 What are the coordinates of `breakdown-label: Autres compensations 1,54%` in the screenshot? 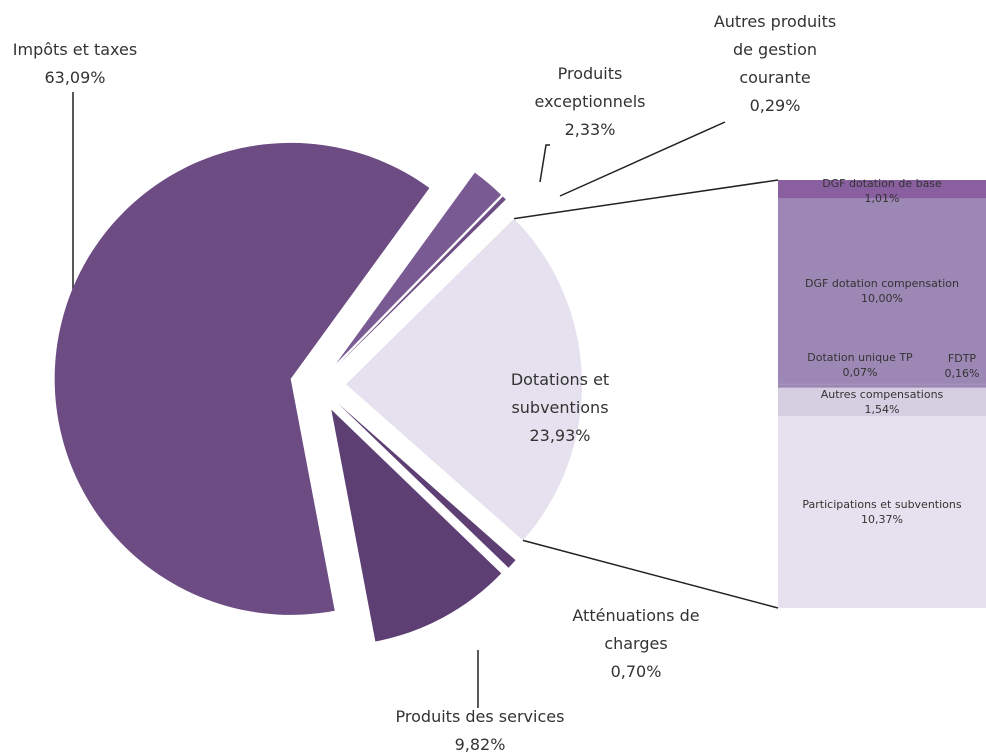 It's located at (882, 402).